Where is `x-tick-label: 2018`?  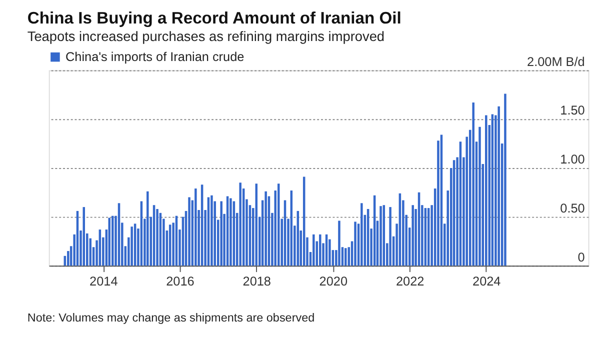 x-tick-label: 2018 is located at coordinates (256, 281).